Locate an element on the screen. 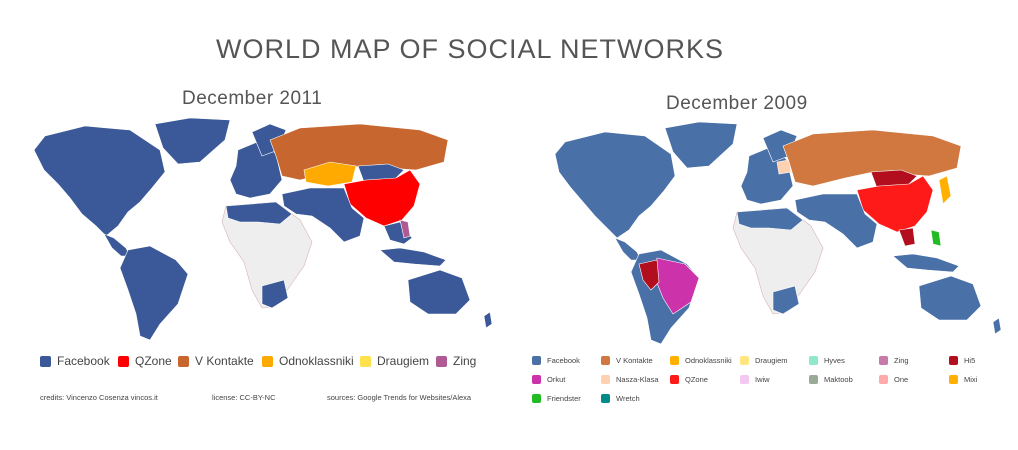 The image size is (1018, 450). legend-item-zing: Zing is located at coordinates (894, 360).